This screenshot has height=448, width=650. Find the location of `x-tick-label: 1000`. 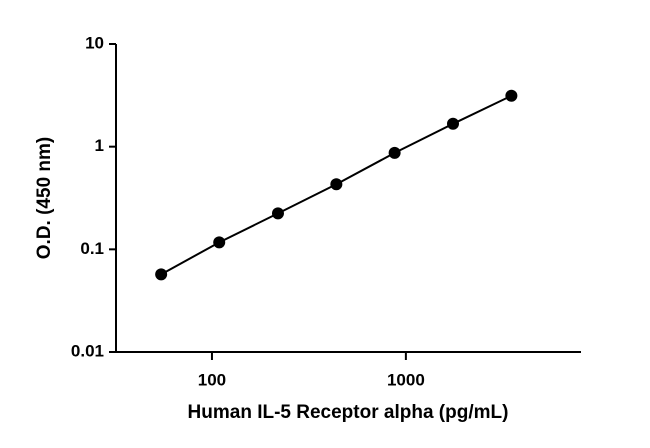

x-tick-label: 1000 is located at coordinates (406, 379).